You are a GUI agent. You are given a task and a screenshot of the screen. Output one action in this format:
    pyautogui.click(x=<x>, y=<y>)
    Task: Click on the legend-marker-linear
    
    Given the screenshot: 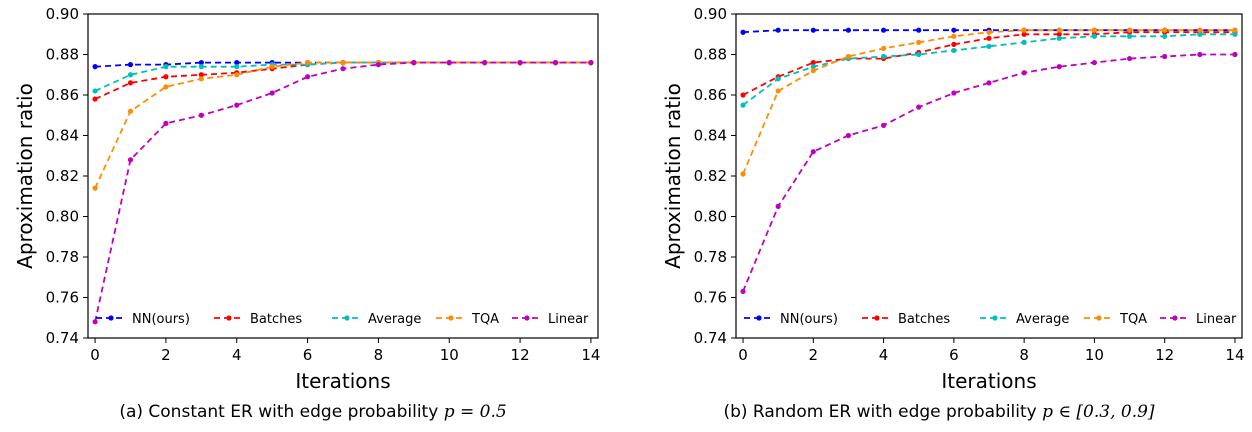 What is the action you would take?
    pyautogui.click(x=1175, y=318)
    